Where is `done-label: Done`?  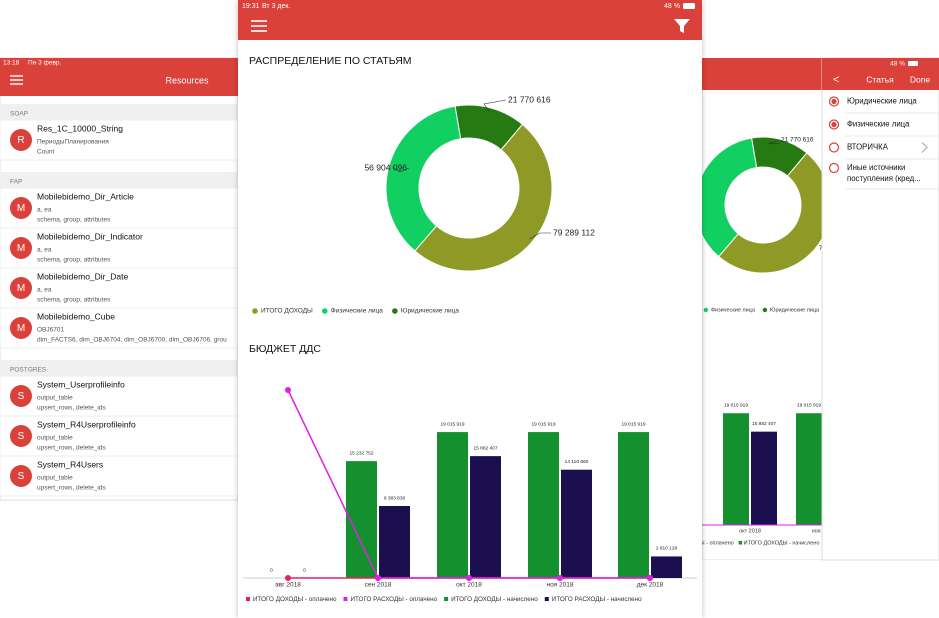
done-label: Done is located at coordinates (920, 79).